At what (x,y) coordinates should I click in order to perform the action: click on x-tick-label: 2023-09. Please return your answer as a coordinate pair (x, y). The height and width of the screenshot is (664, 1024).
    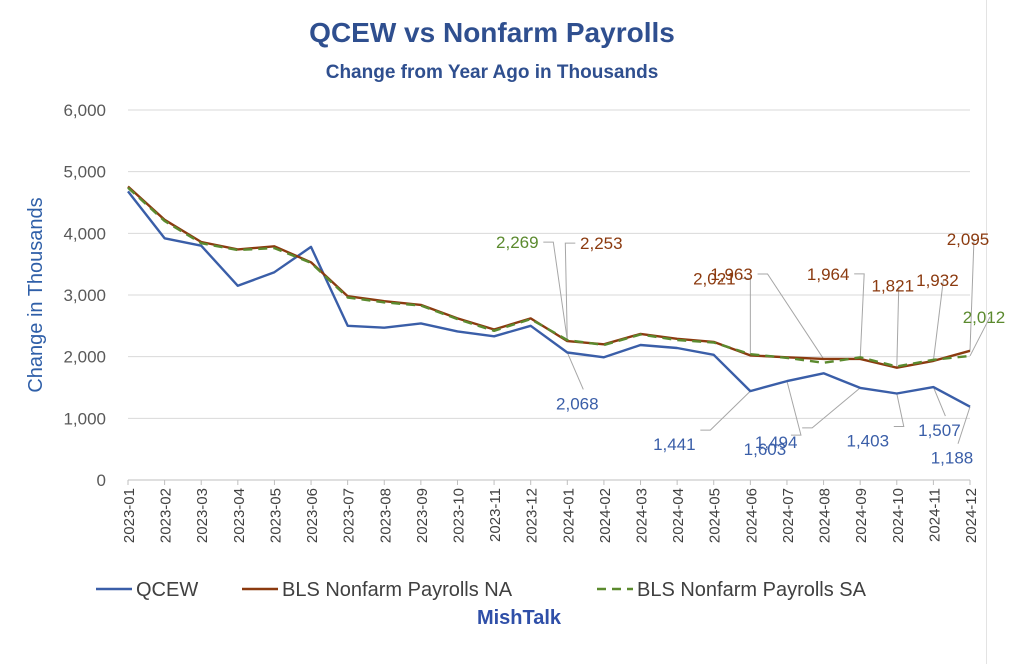
    Looking at the image, I should click on (422, 515).